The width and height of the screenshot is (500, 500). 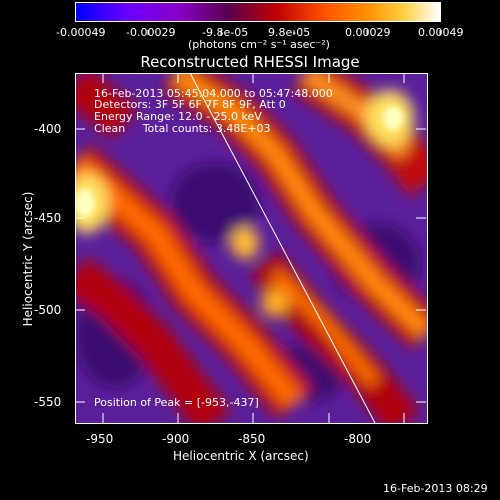 I want to click on x-tick-label: -900, so click(x=176, y=439).